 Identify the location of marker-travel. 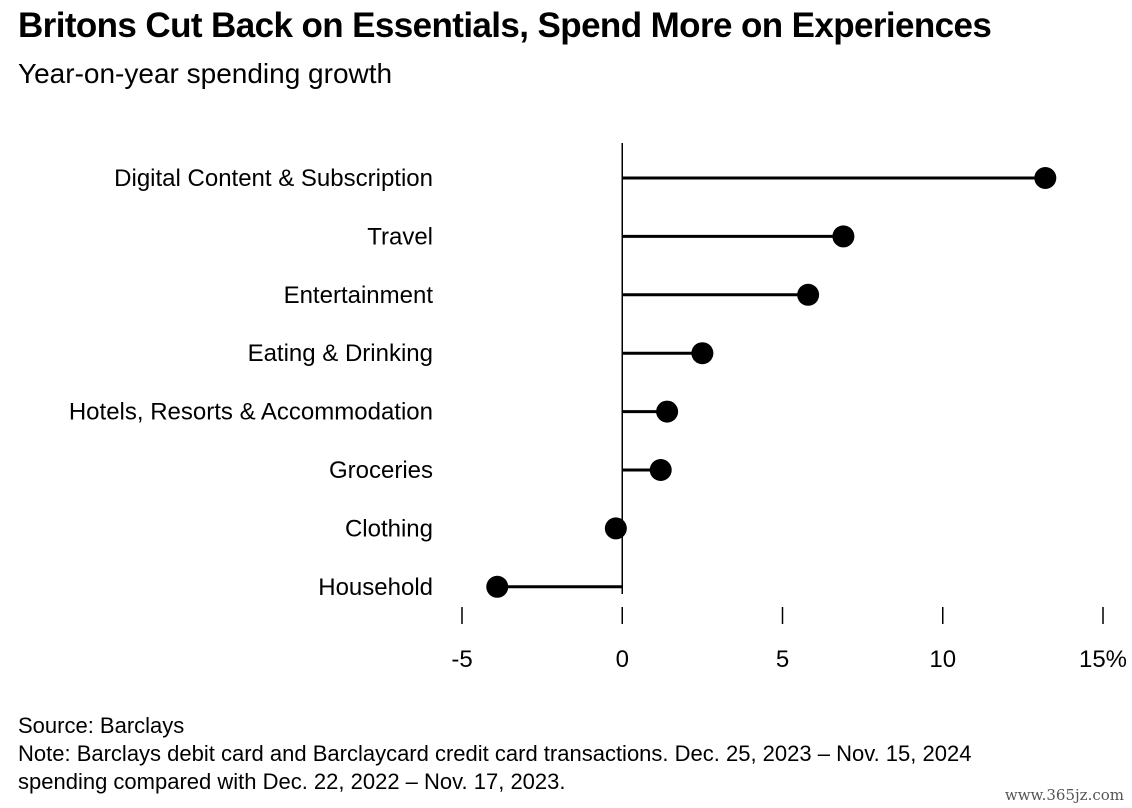
(843, 236).